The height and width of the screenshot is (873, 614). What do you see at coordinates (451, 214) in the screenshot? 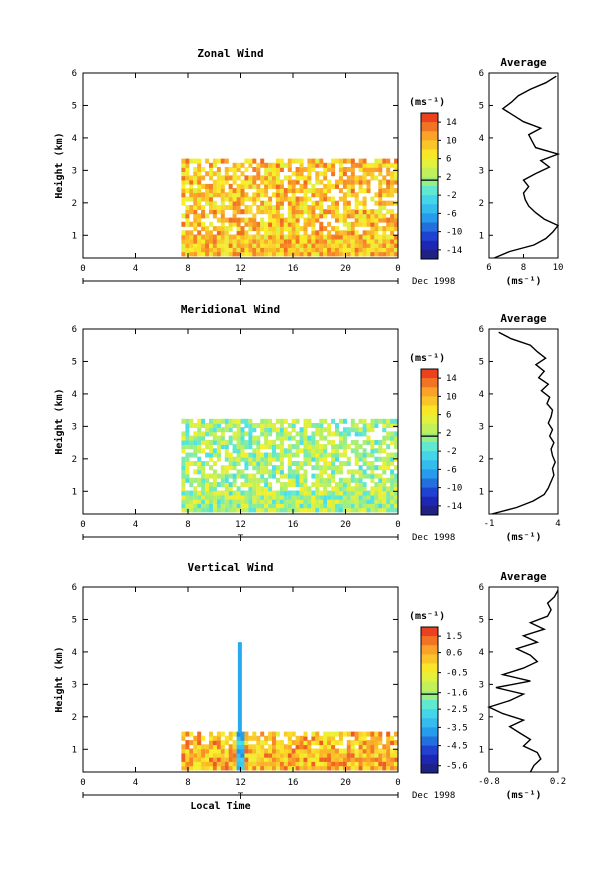
I see `colorbar-tick-label: -6` at bounding box center [451, 214].